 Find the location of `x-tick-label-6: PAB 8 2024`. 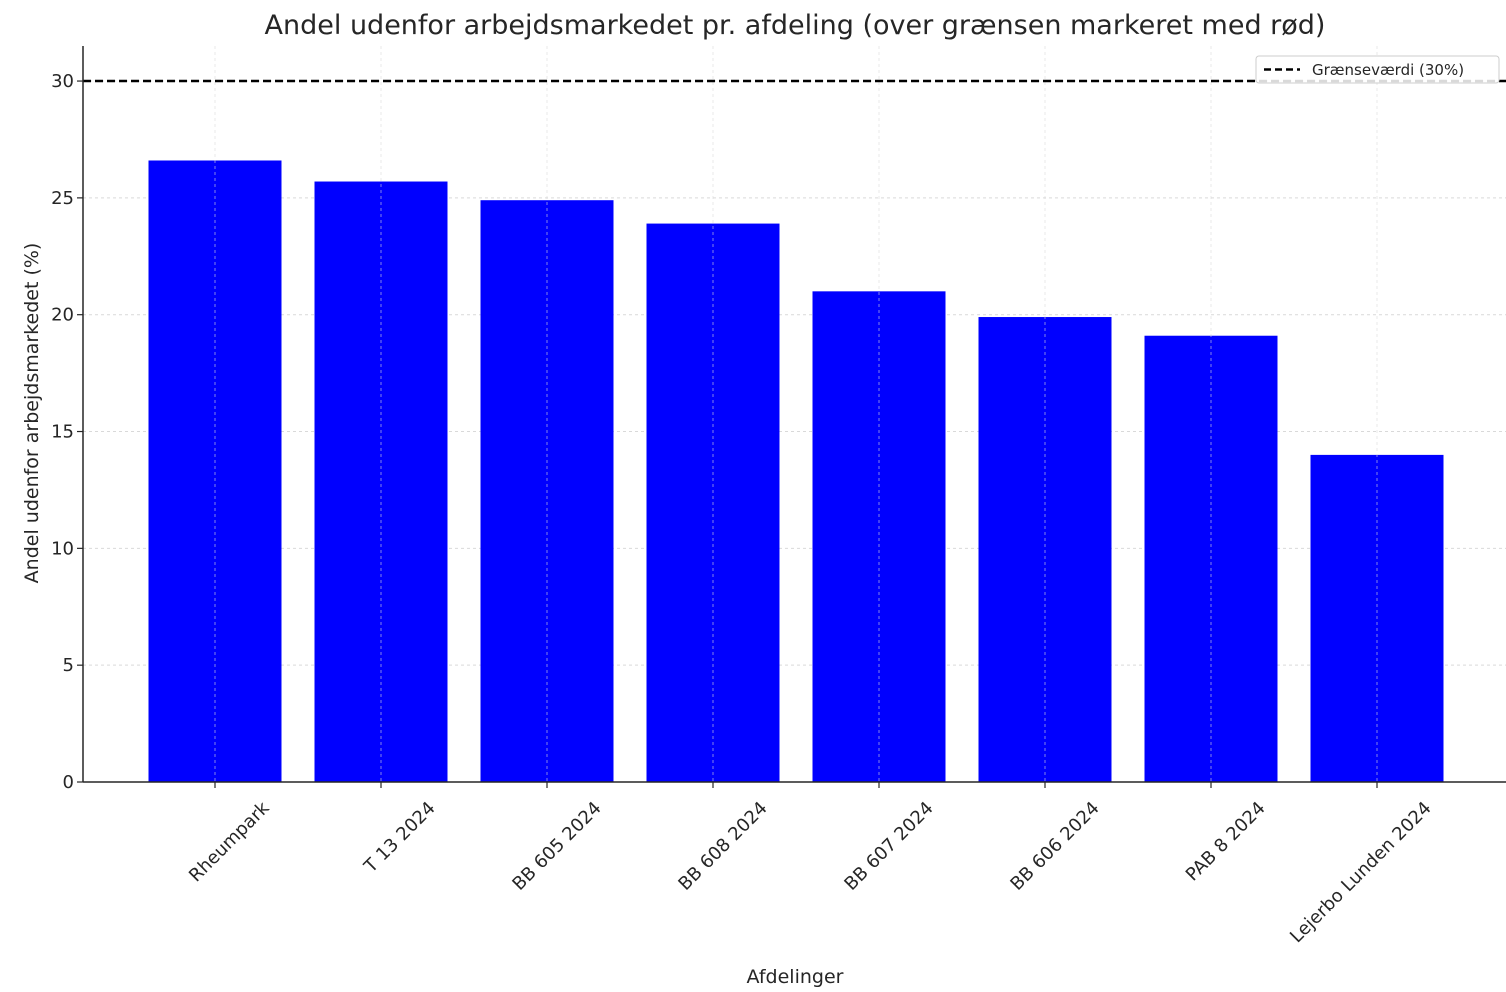

x-tick-label-6: PAB 8 2024 is located at coordinates (1226, 842).